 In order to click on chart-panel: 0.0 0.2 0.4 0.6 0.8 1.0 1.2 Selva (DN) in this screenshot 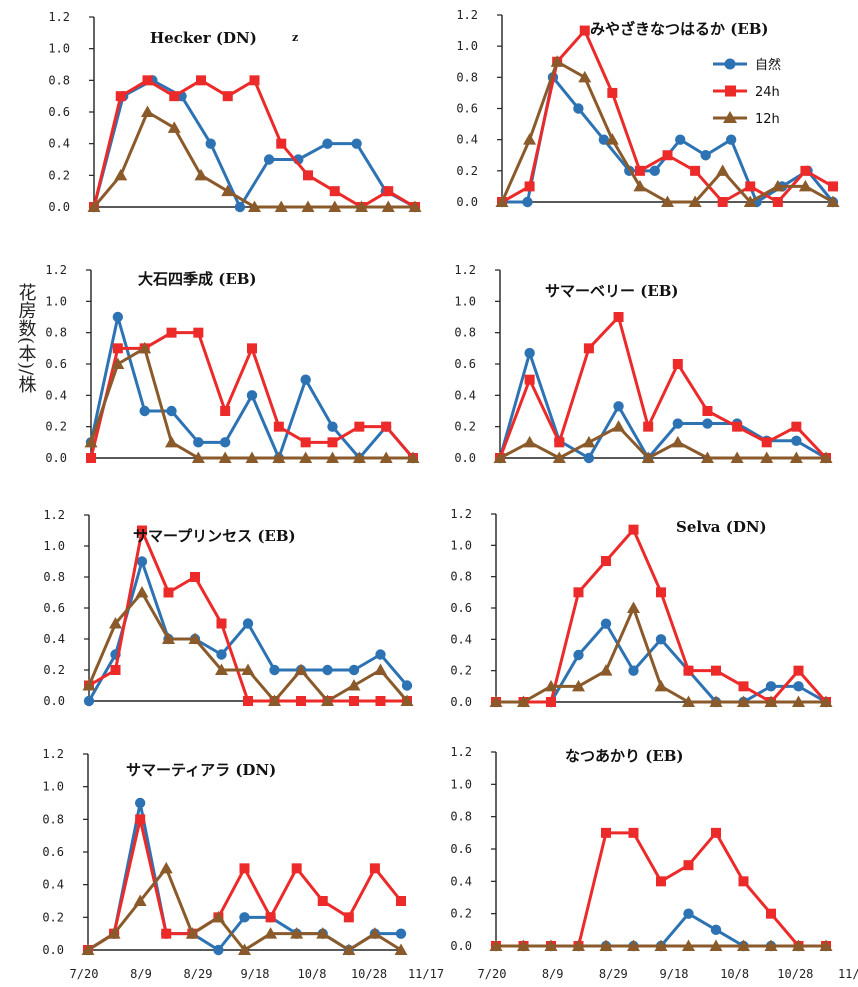, I will do `click(641, 608)`.